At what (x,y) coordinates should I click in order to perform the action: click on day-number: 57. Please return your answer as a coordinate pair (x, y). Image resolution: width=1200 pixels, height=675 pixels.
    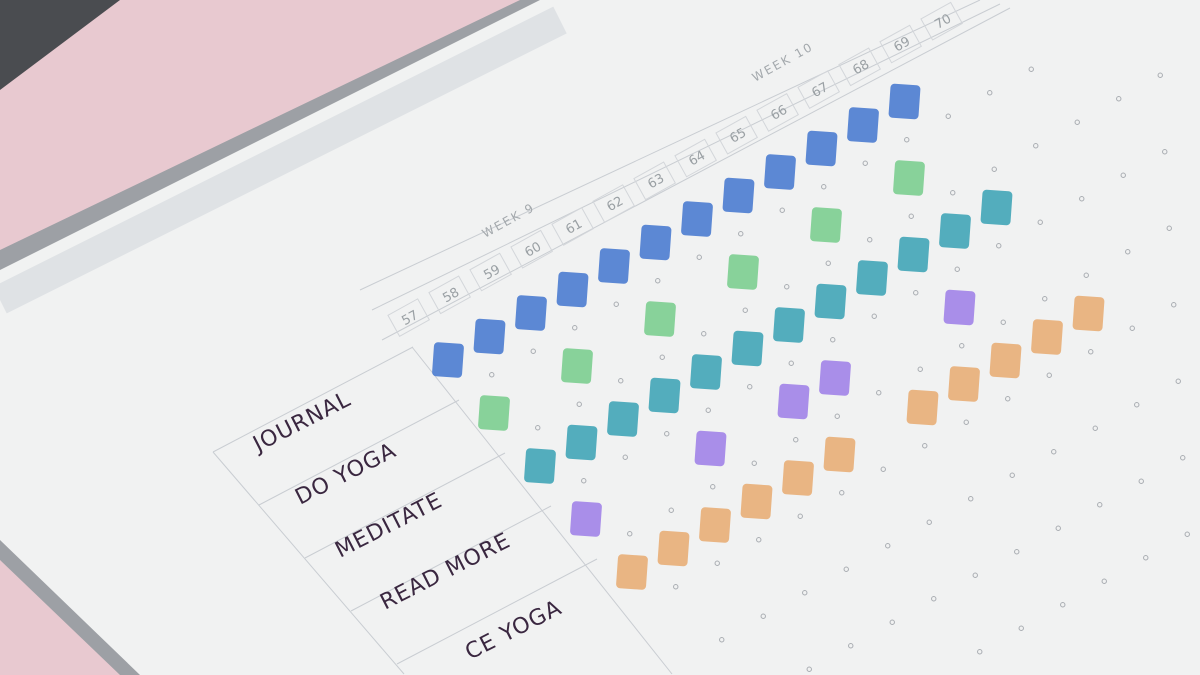
    Looking at the image, I should click on (410, 318).